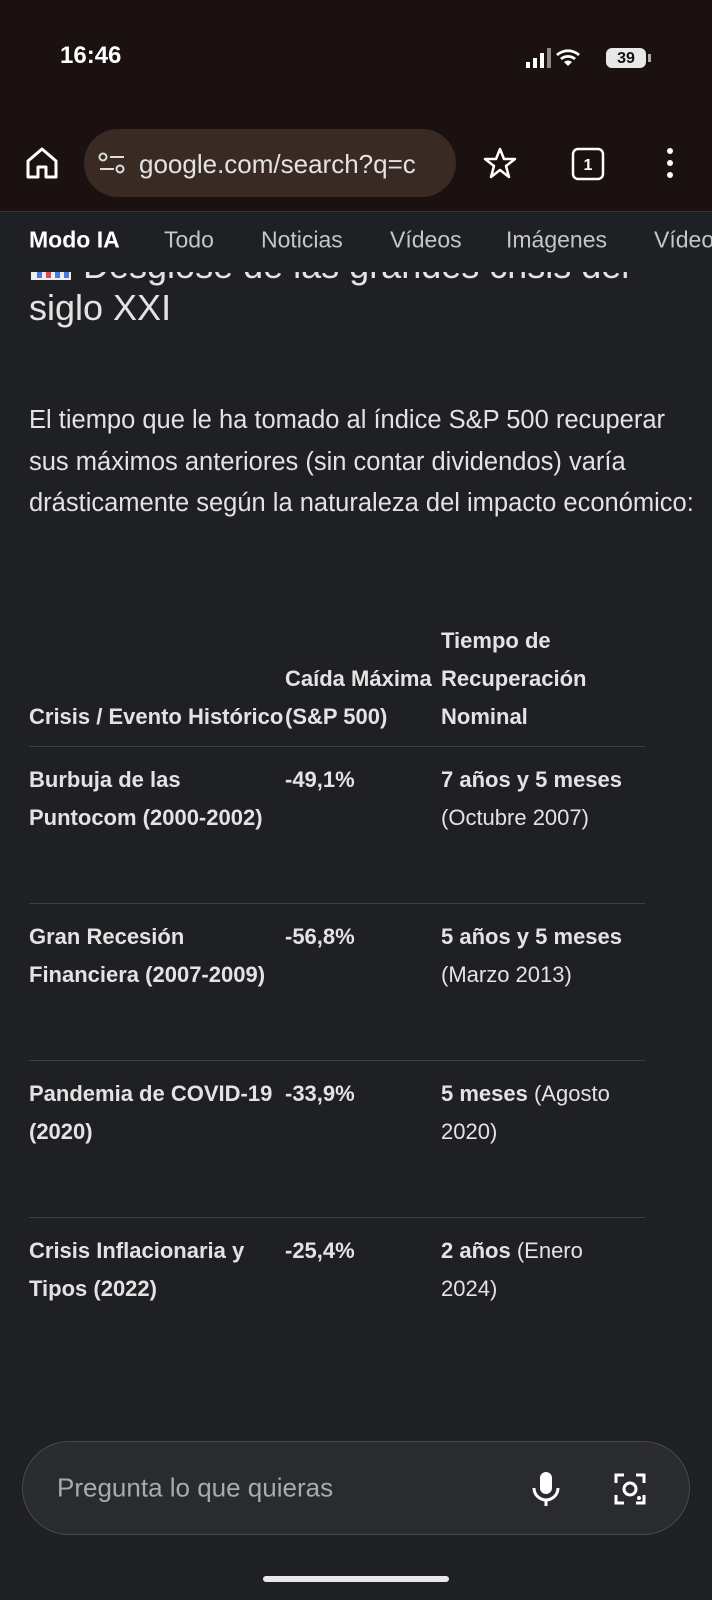  What do you see at coordinates (546, 1489) in the screenshot?
I see `mic-button` at bounding box center [546, 1489].